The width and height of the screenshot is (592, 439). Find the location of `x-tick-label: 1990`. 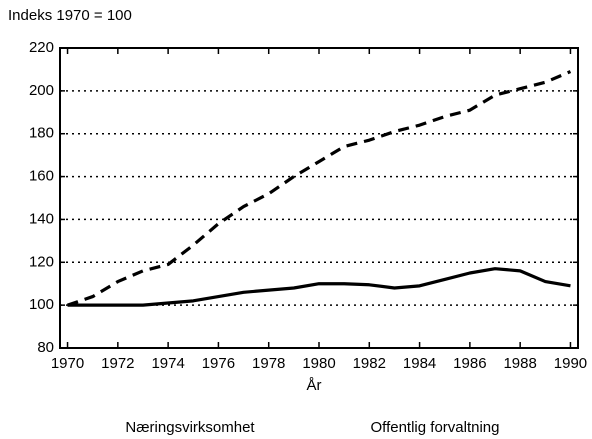

x-tick-label: 1990 is located at coordinates (570, 363).